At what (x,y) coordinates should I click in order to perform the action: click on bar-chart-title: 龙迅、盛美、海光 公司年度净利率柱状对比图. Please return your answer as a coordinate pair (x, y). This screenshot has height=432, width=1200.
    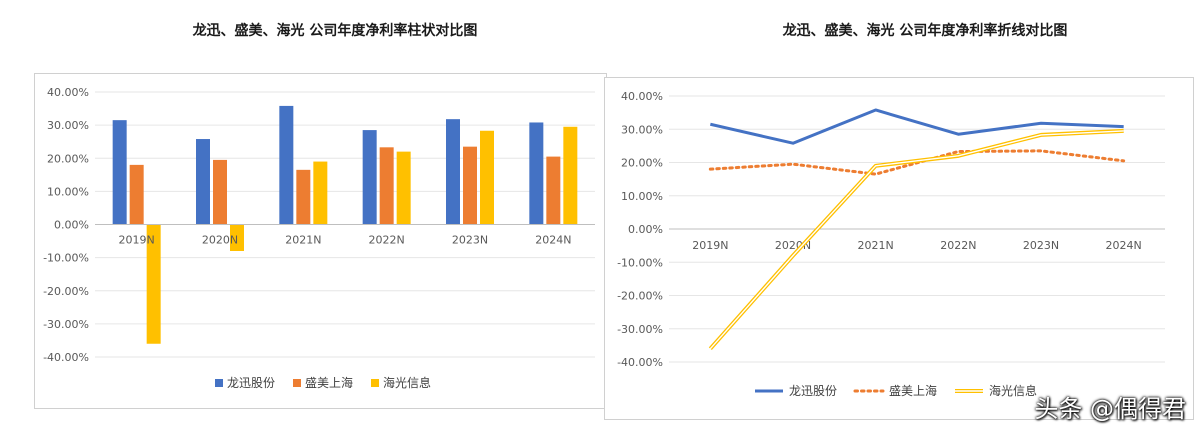
    Looking at the image, I should click on (335, 31).